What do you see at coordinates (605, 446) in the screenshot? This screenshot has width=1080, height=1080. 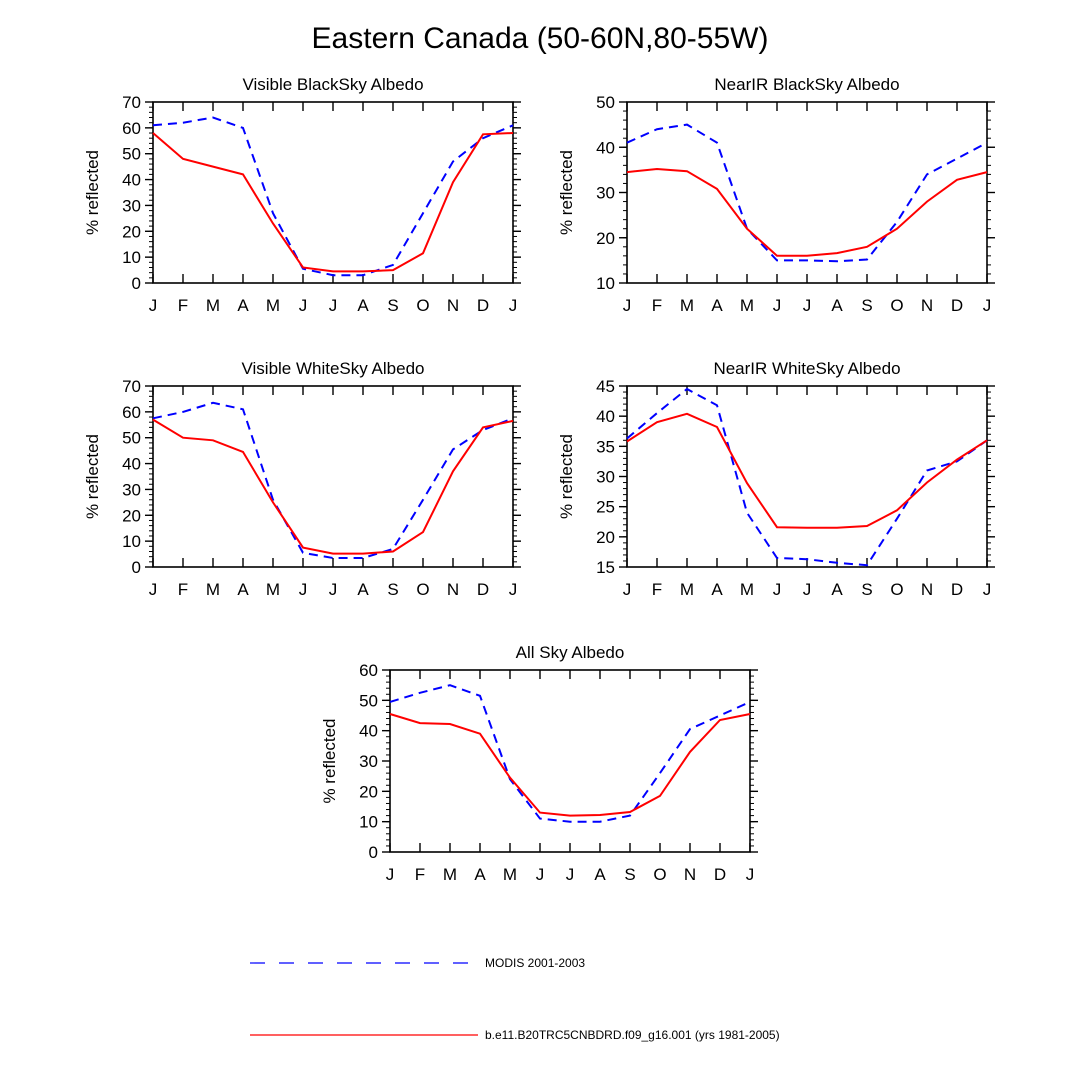 I see `y-tick-label: 35` at bounding box center [605, 446].